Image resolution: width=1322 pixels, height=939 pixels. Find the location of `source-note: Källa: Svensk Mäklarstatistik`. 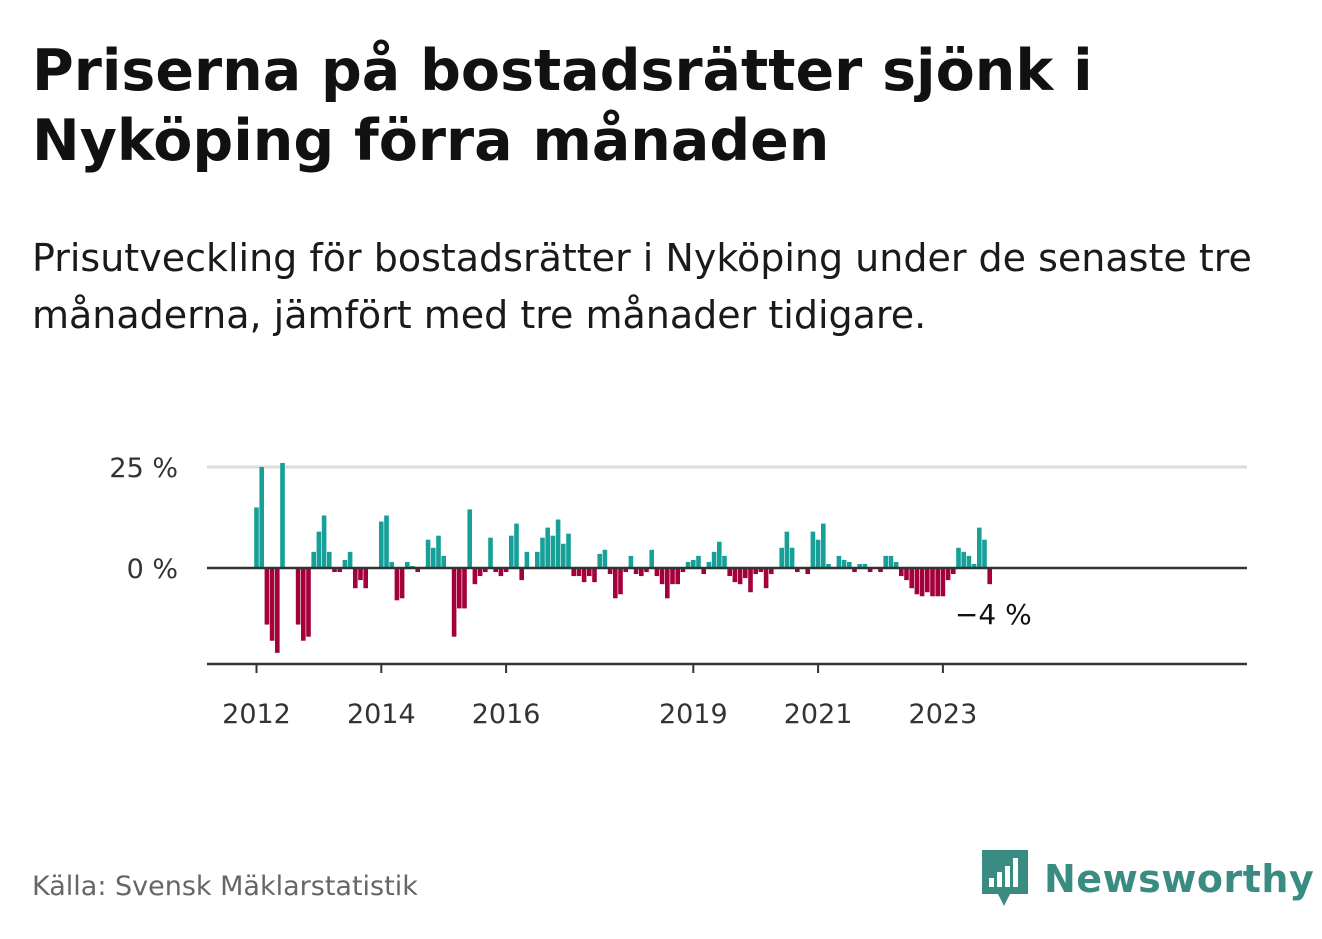

source-note: Källa: Svensk Mäklarstatistik is located at coordinates (225, 886).